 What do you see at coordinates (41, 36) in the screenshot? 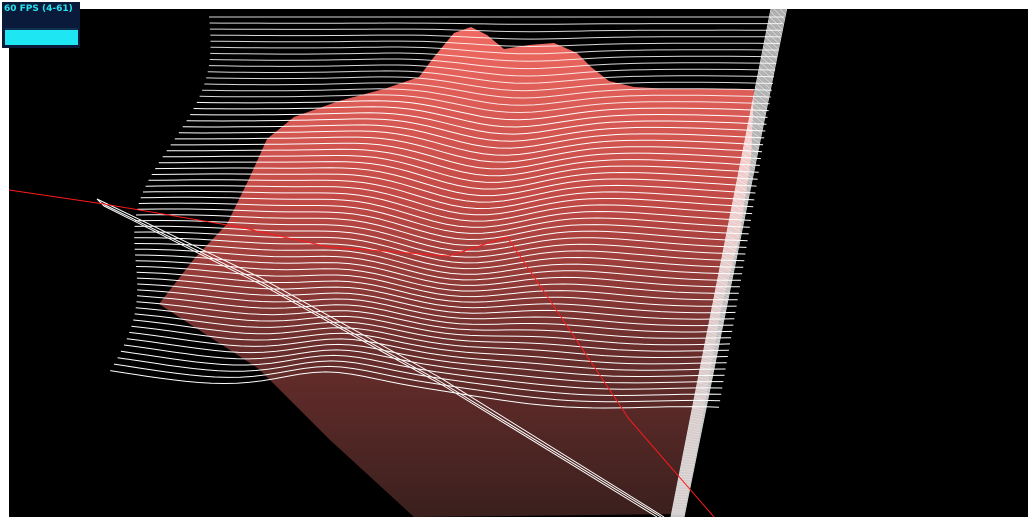
I see `fps-graph` at bounding box center [41, 36].